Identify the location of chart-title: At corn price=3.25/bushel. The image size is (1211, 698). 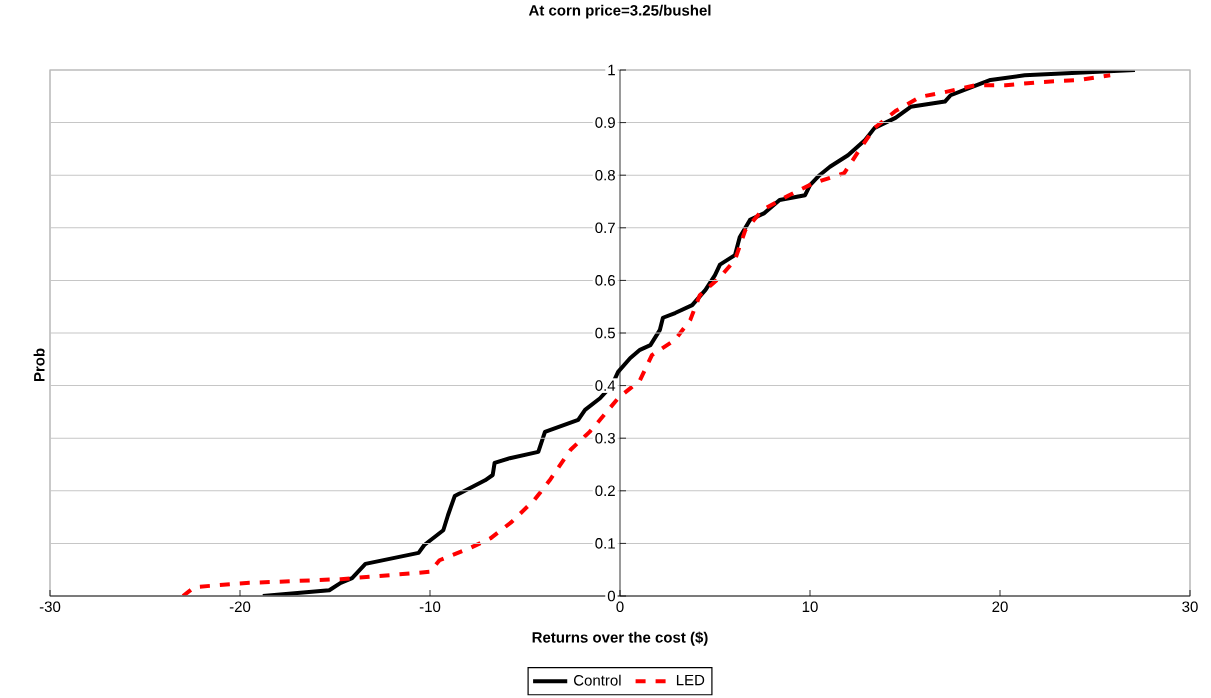
(619, 11).